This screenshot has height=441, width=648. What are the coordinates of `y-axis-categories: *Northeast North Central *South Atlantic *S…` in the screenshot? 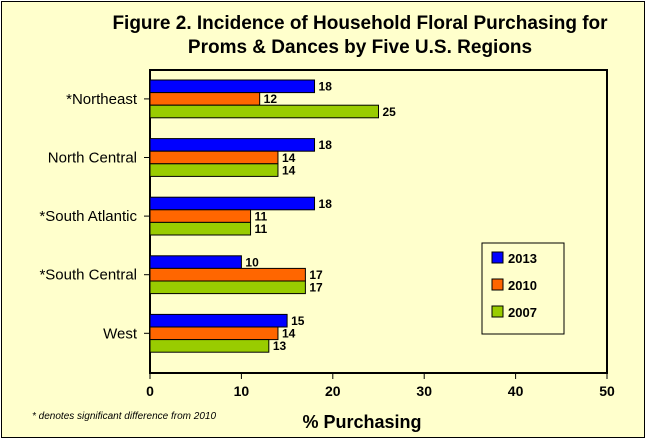 It's located at (94, 216).